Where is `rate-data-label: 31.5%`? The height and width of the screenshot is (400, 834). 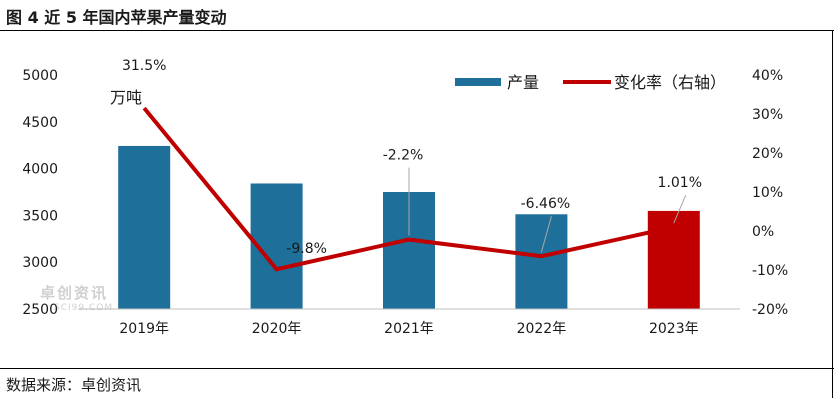
rate-data-label: 31.5% is located at coordinates (144, 66).